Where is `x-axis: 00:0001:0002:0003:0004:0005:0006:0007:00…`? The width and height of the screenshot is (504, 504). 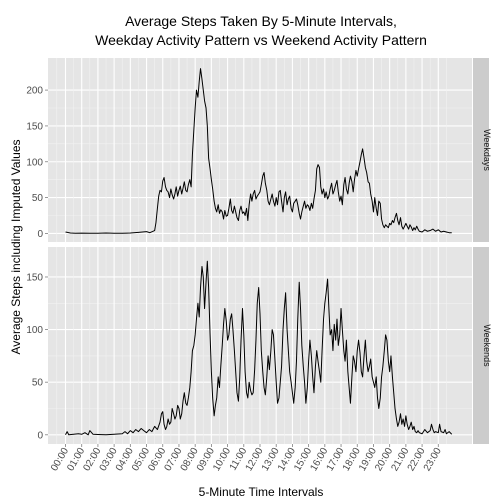
x-axis: 00:0001:0002:0003:0004:0005:0006:0007:00… is located at coordinates (246, 458).